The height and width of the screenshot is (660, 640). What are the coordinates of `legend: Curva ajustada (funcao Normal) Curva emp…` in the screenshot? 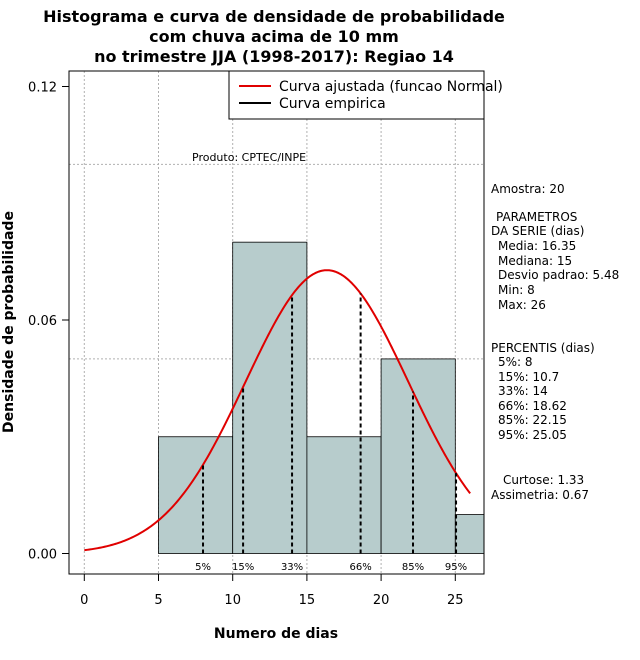 It's located at (365, 95).